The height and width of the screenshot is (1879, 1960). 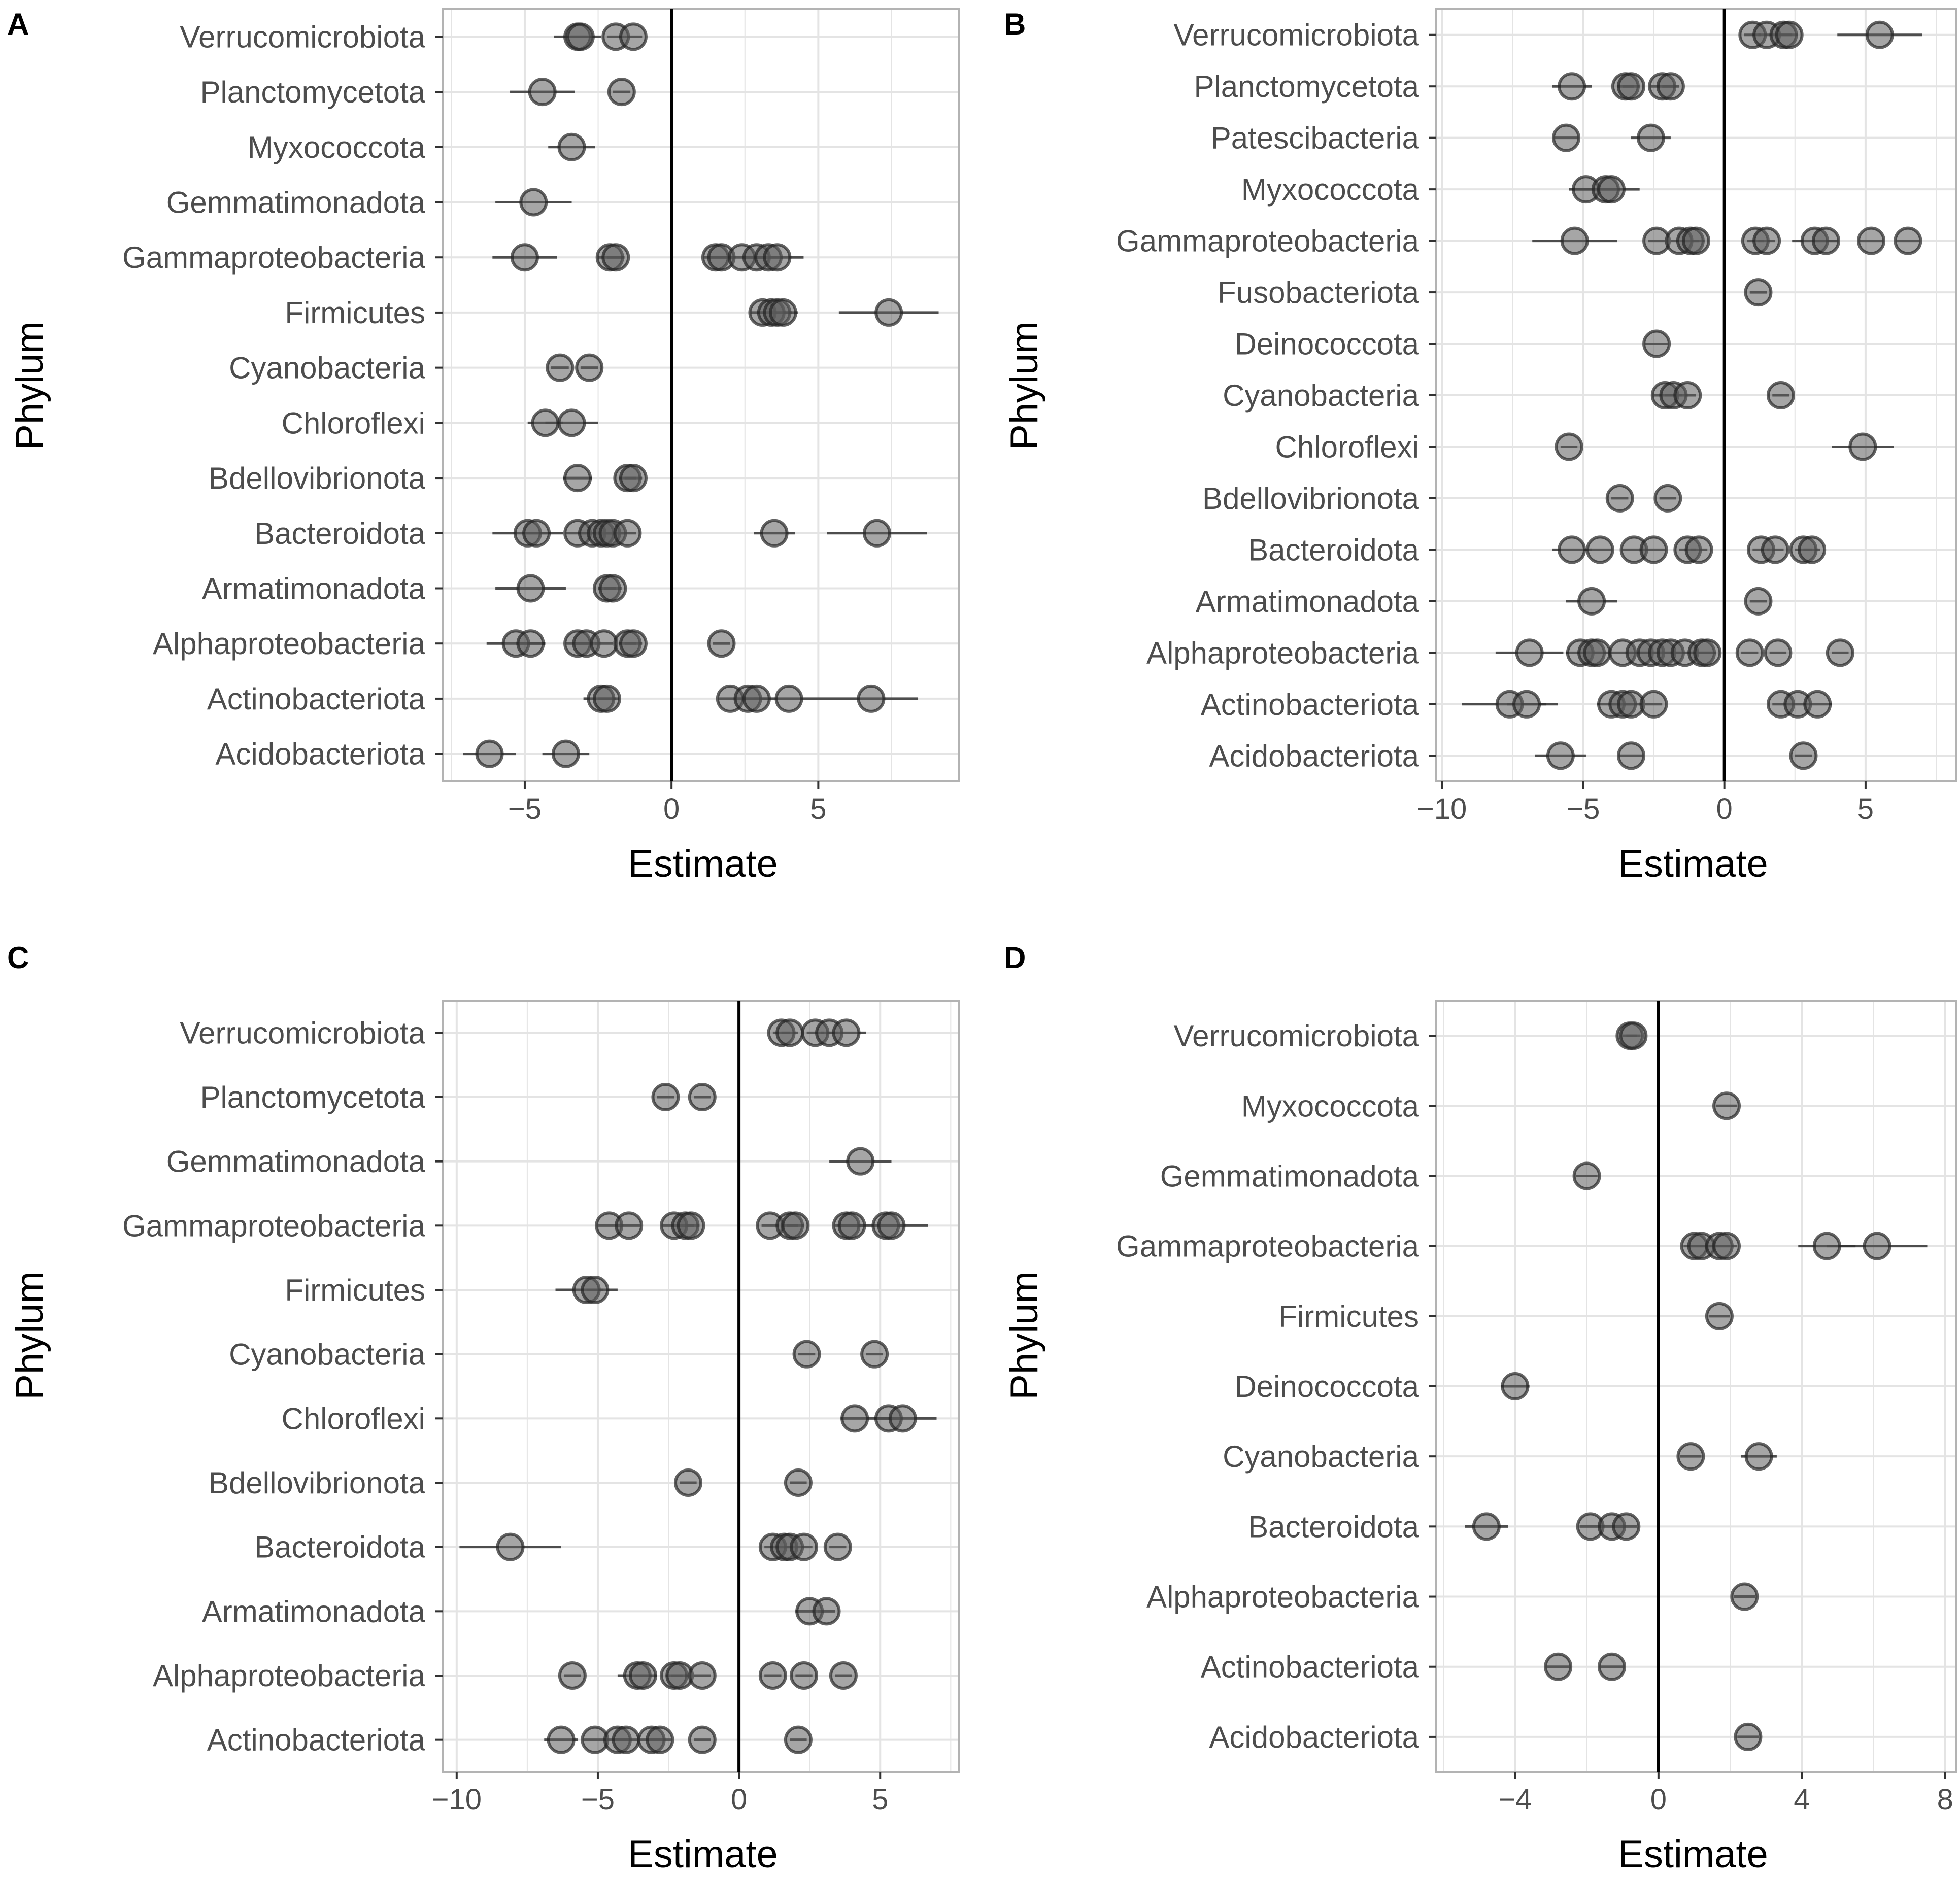 What do you see at coordinates (525, 810) in the screenshot?
I see `panel-a-x-tick-label: −5` at bounding box center [525, 810].